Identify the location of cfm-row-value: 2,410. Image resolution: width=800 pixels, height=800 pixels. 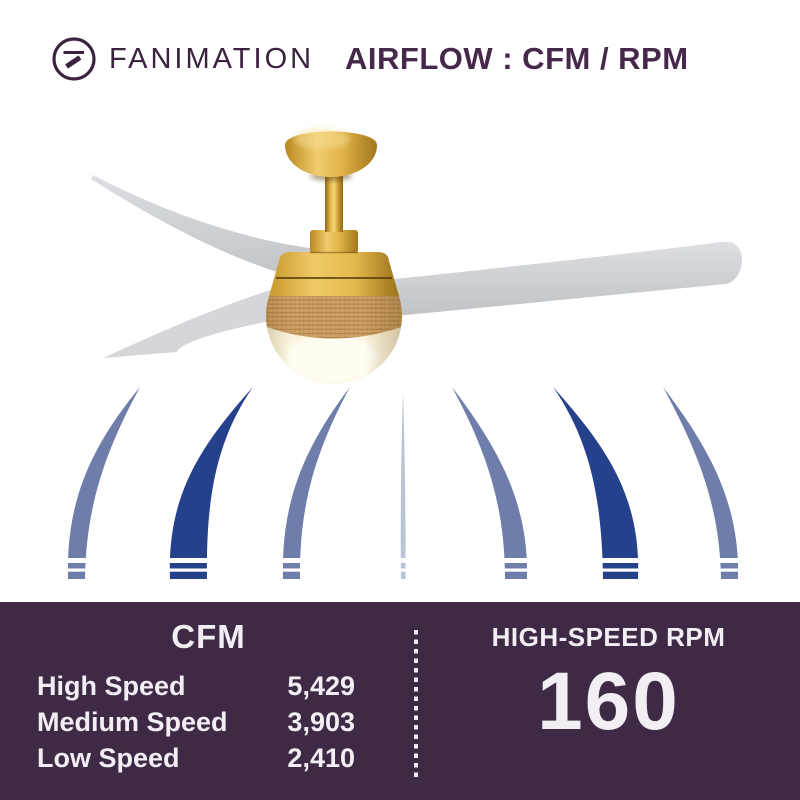
(321, 758).